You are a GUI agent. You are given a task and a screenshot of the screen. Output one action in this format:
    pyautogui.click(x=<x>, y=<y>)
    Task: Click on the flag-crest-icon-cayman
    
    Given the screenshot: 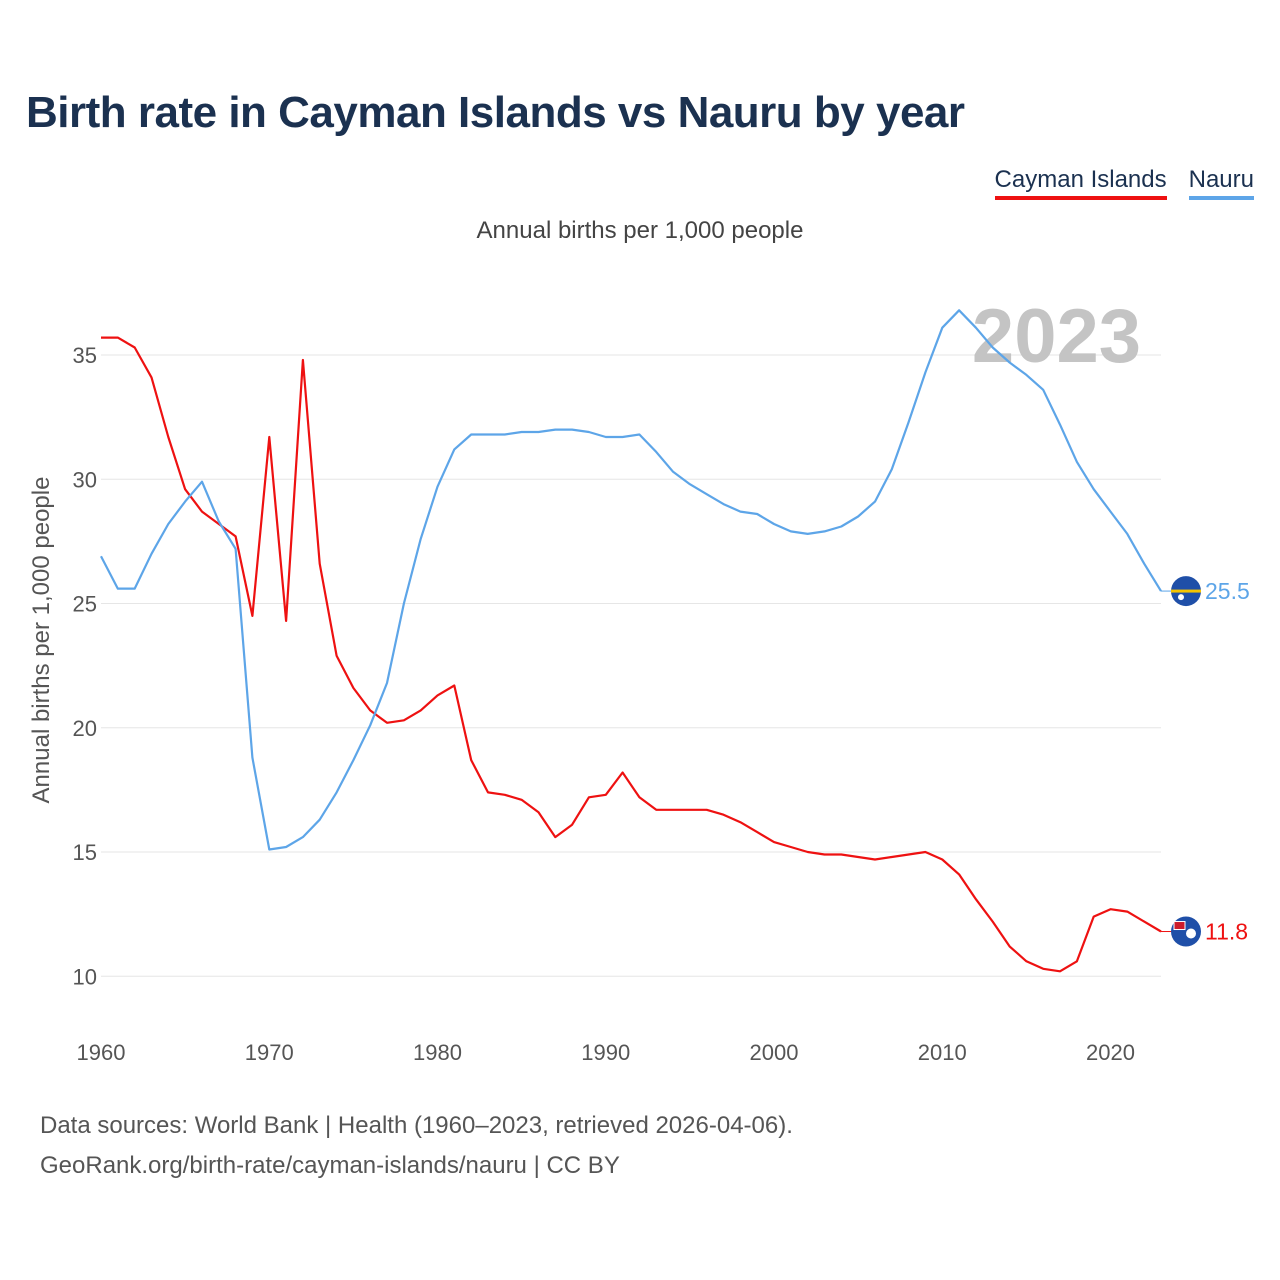 What is the action you would take?
    pyautogui.click(x=1191, y=933)
    